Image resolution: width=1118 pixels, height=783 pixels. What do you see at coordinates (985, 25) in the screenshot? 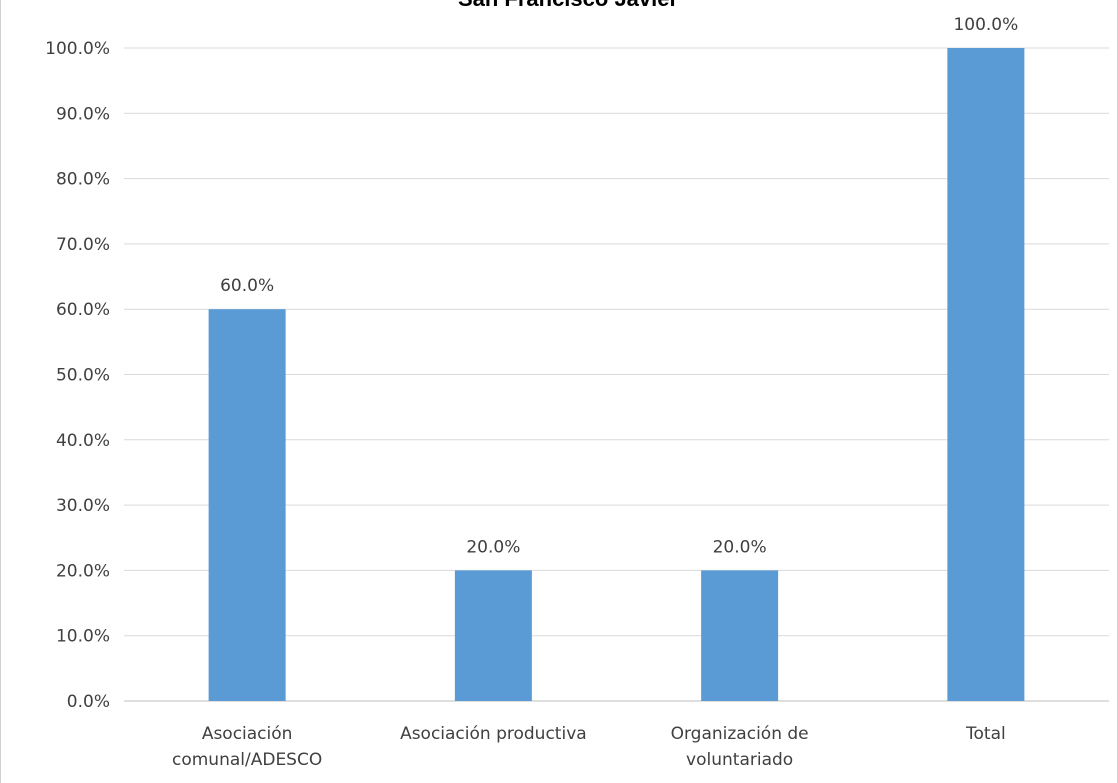
I see `data-label: 100.0%` at bounding box center [985, 25].